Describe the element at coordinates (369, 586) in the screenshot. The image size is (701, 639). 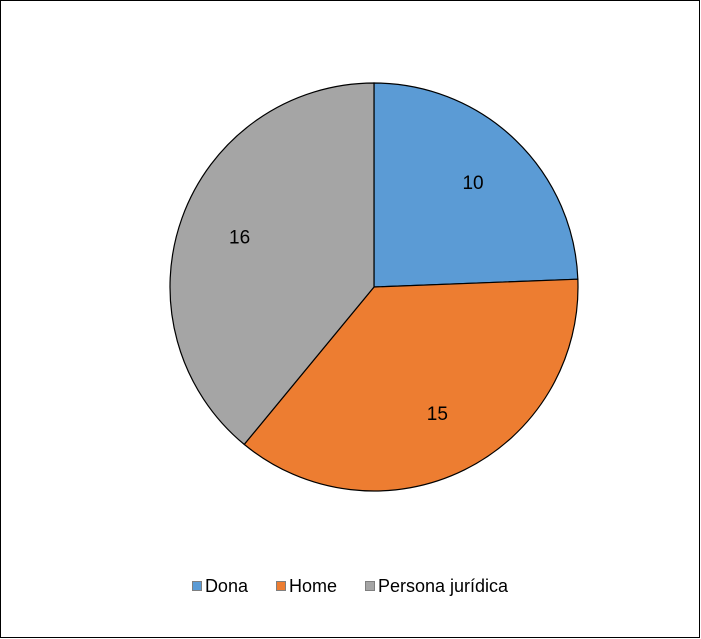
I see `legend-swatch-persona-juridica` at that location.